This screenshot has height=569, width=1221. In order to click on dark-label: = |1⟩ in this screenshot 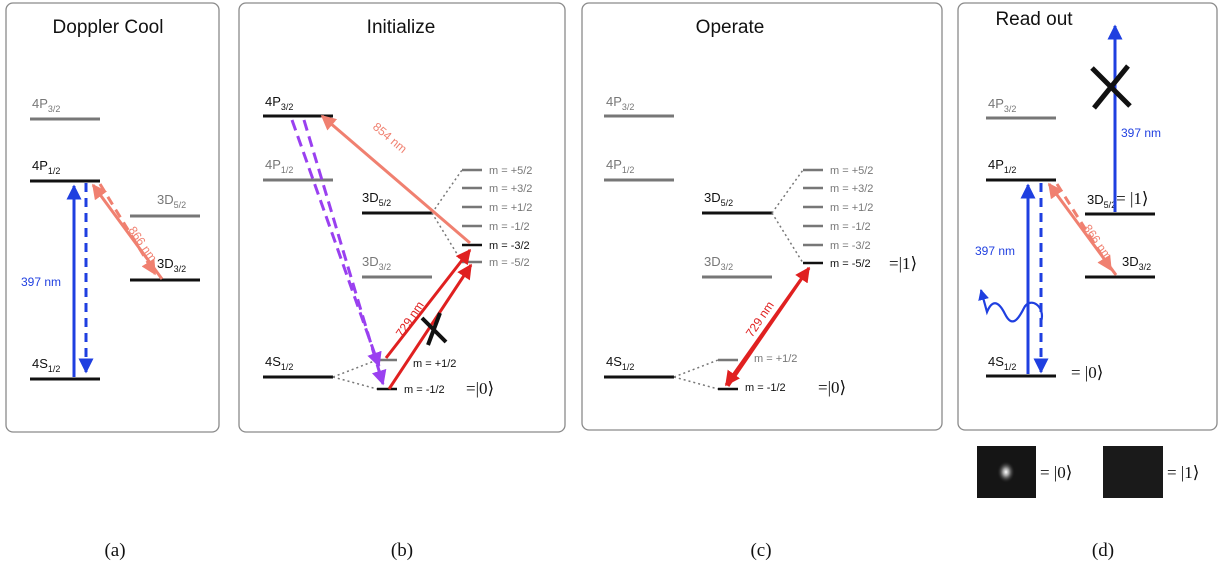, I will do `click(1183, 472)`.